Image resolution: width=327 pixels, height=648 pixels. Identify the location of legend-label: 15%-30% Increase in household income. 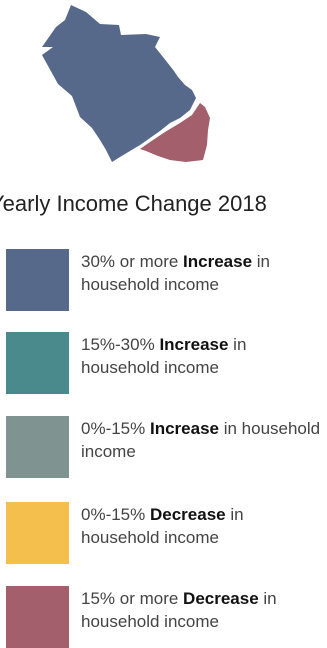
(203, 356).